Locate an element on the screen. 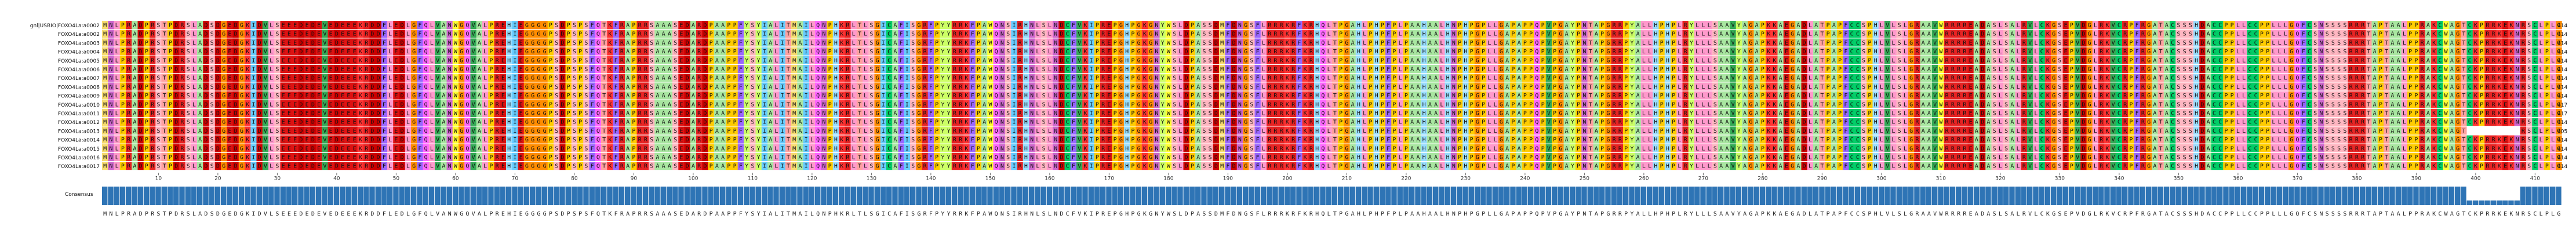  sequence-name: FOXO4La:a0015 is located at coordinates (79, 149).